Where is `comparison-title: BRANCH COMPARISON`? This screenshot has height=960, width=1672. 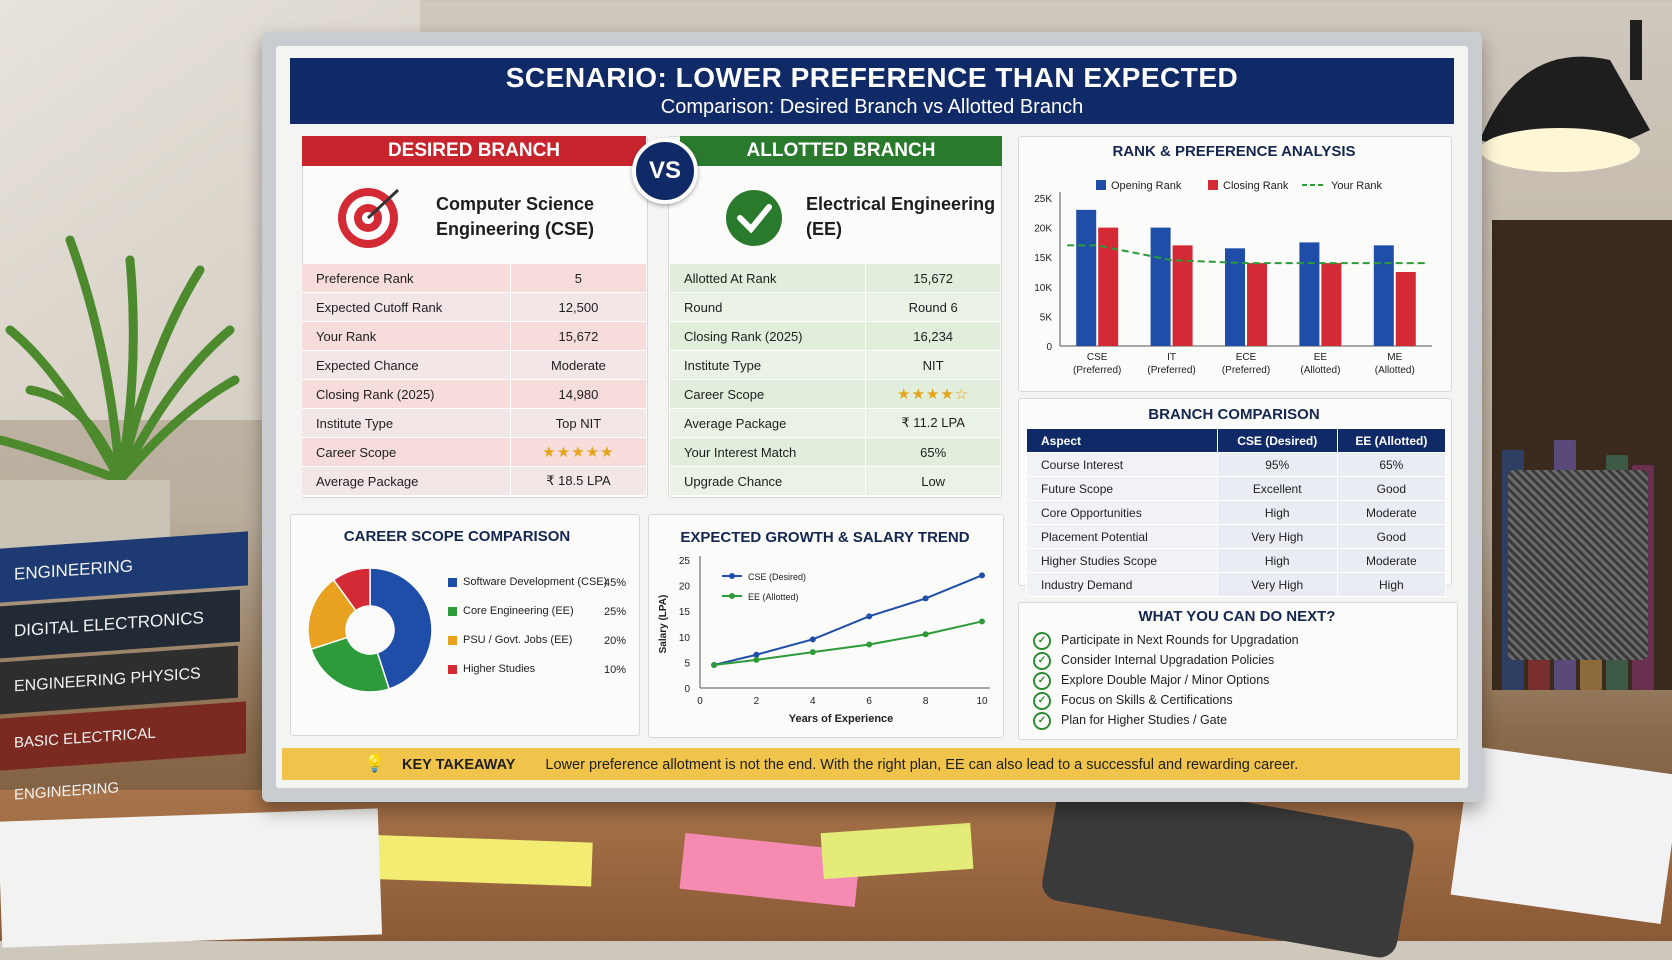 comparison-title: BRANCH COMPARISON is located at coordinates (1234, 414).